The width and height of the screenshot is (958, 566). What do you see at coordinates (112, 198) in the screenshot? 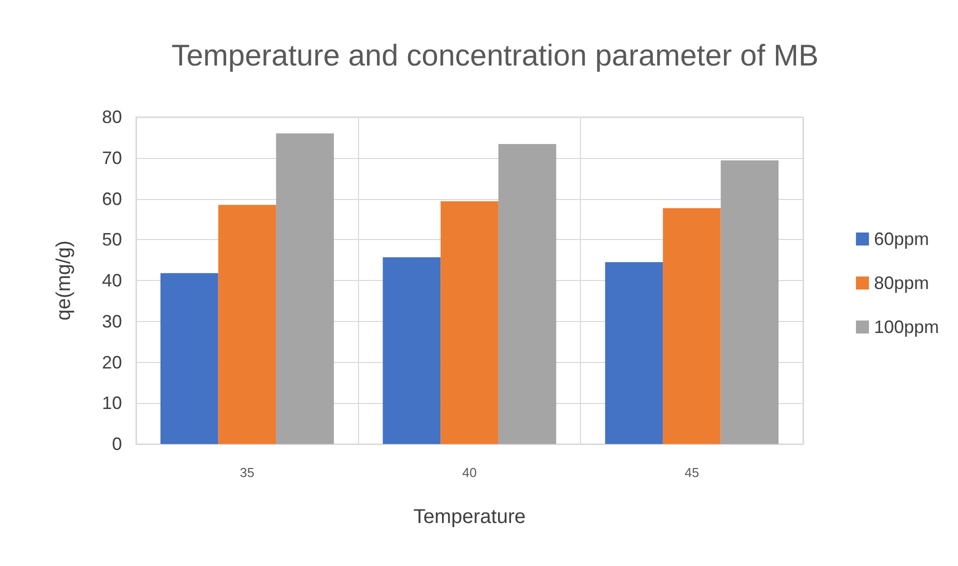
I see `y-tick-label: 60` at bounding box center [112, 198].